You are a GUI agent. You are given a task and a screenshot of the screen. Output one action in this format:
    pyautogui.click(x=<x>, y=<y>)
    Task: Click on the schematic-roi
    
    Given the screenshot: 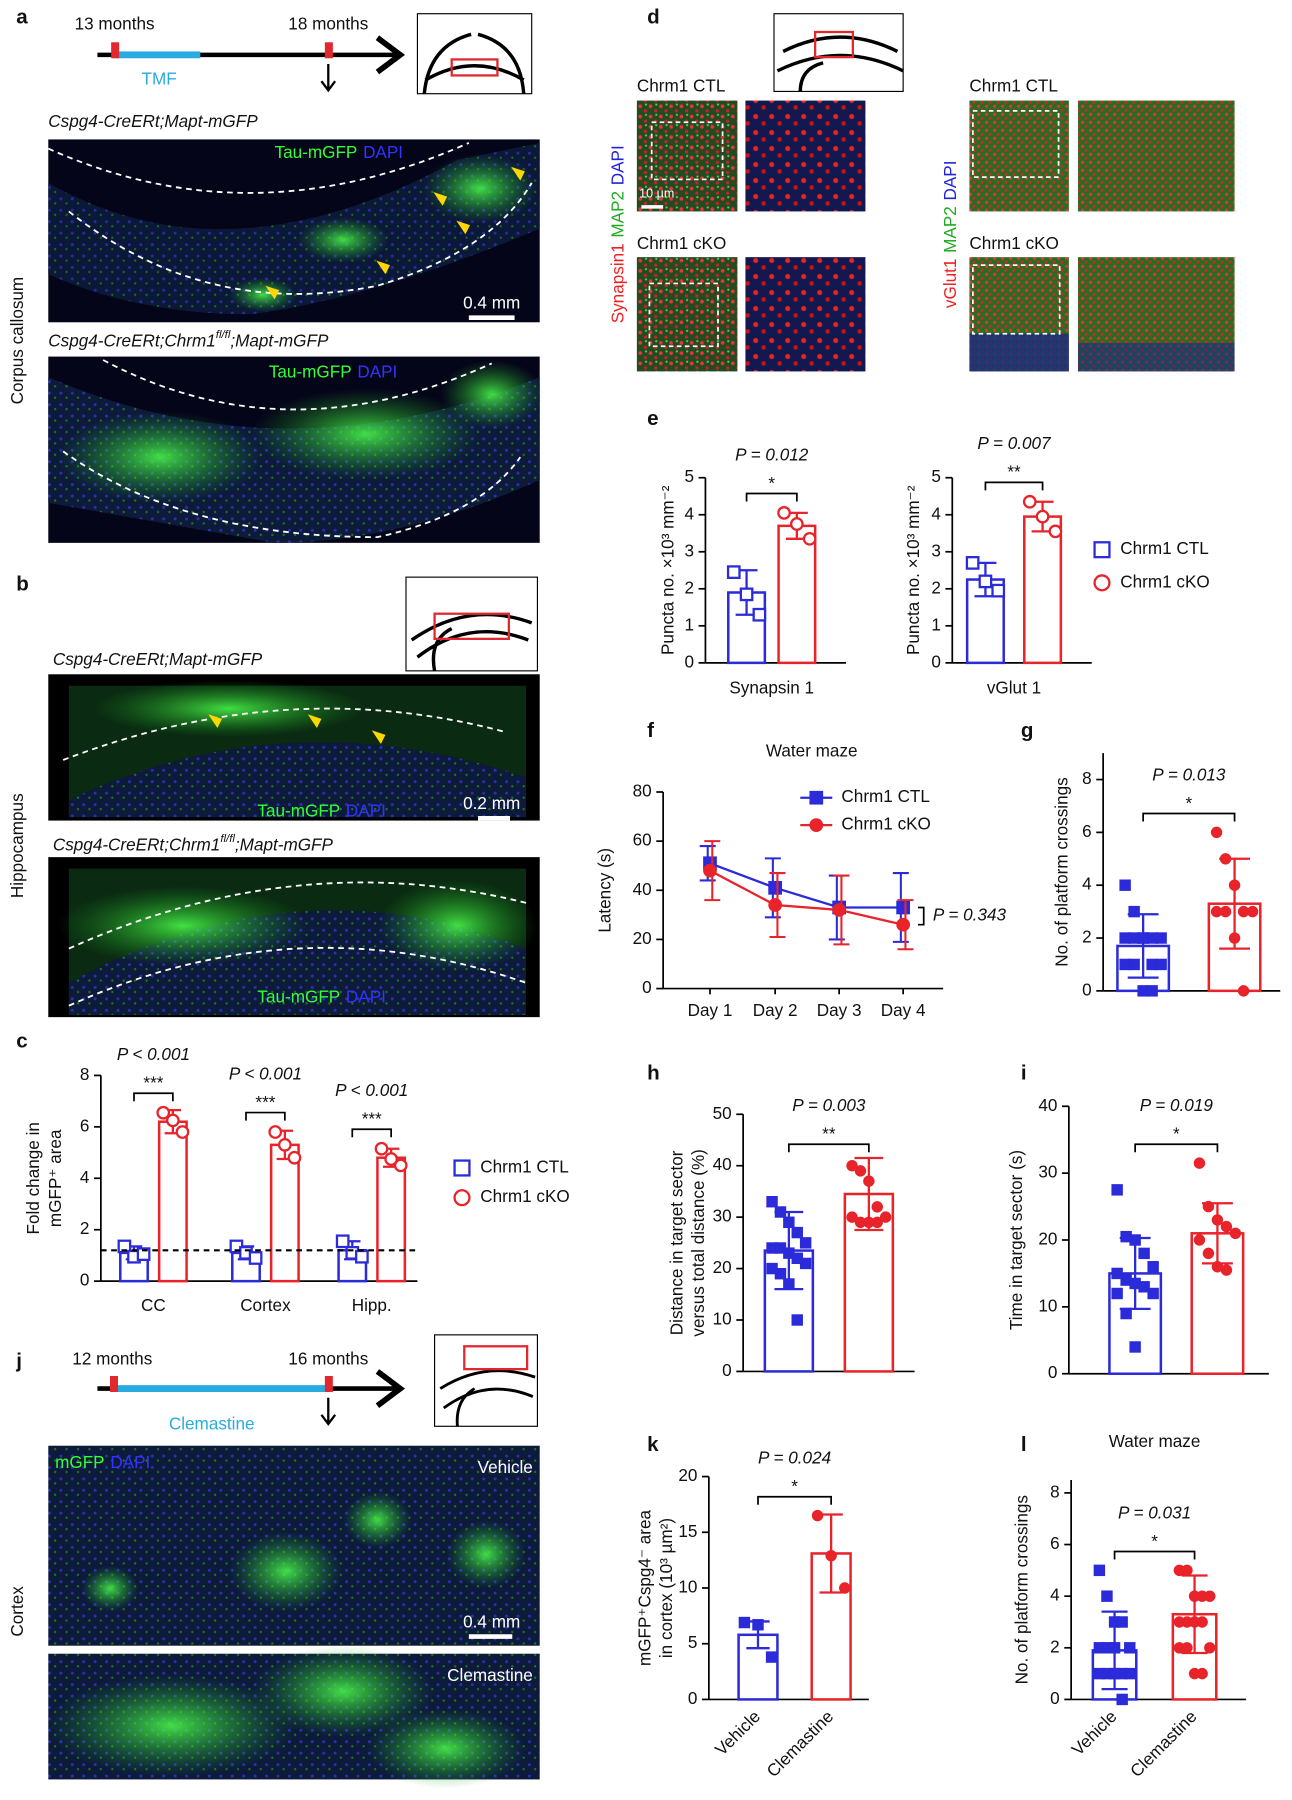 What is the action you would take?
    pyautogui.click(x=496, y=1358)
    